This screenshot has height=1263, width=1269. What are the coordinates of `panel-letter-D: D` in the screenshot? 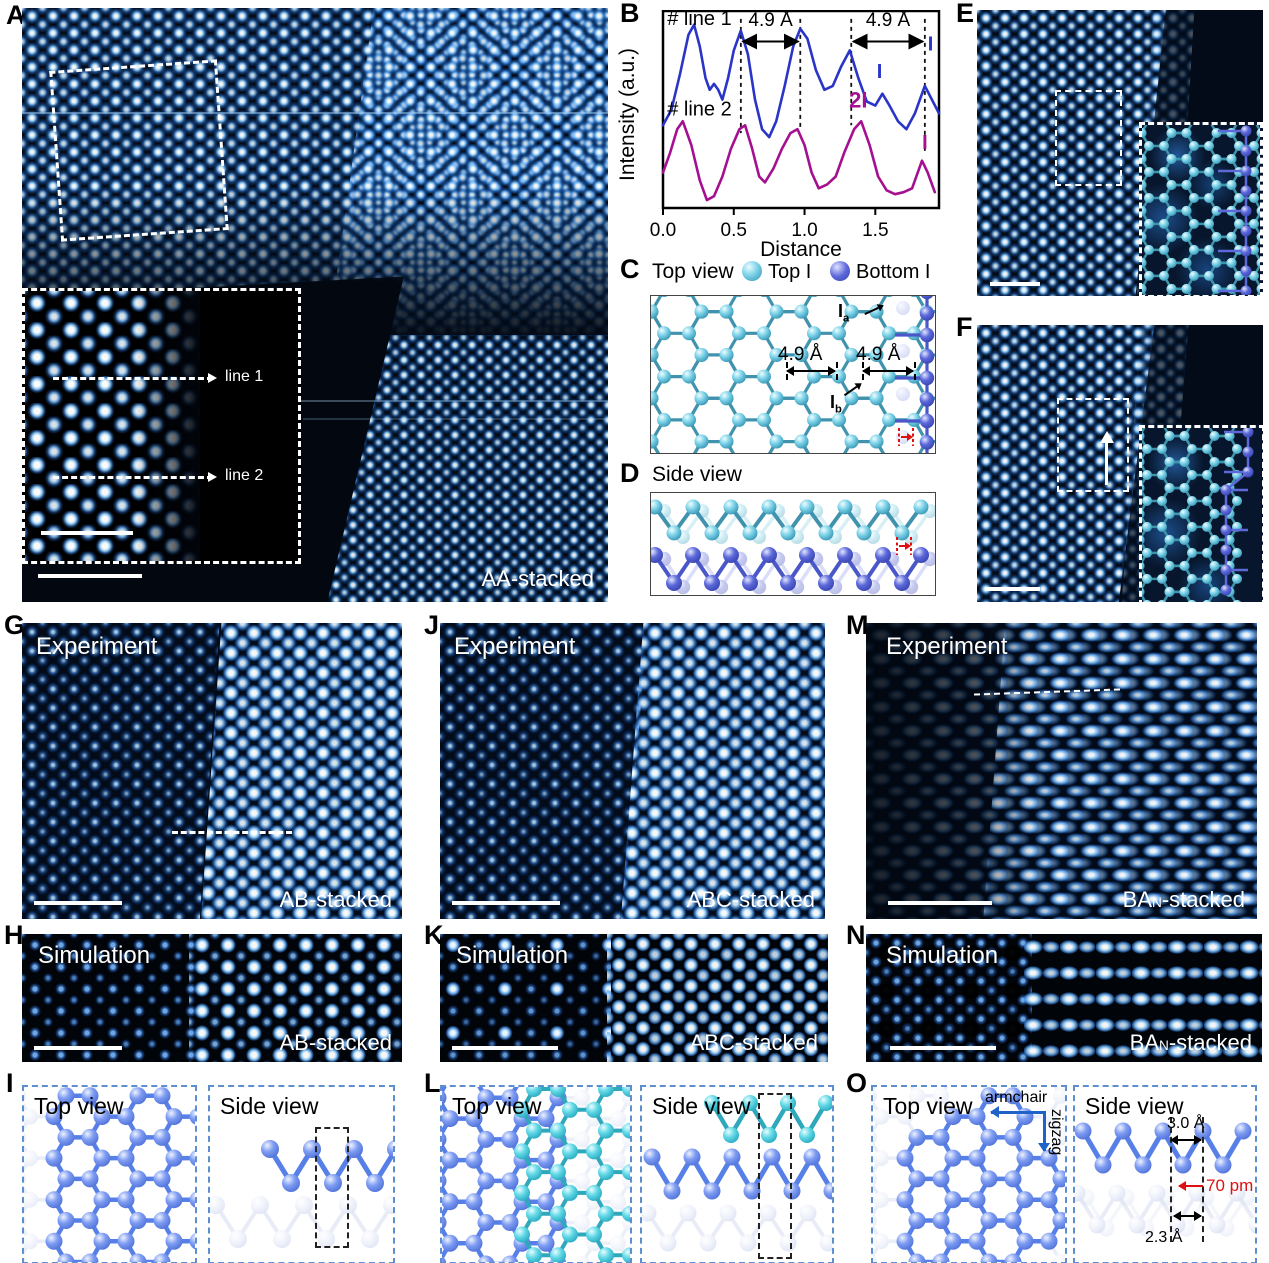 It's located at (630, 473).